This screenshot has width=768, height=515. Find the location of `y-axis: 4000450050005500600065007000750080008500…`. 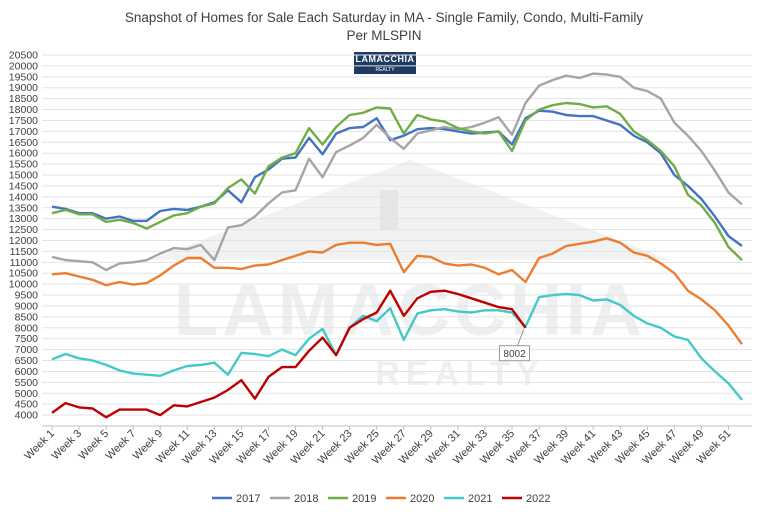

y-axis: 4000450050005500600065007000750080008500… is located at coordinates (23, 236).